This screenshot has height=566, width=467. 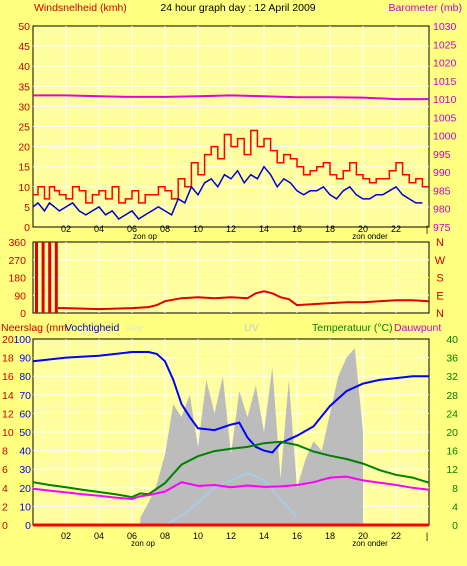 I want to click on solar-area, so click(x=251, y=436).